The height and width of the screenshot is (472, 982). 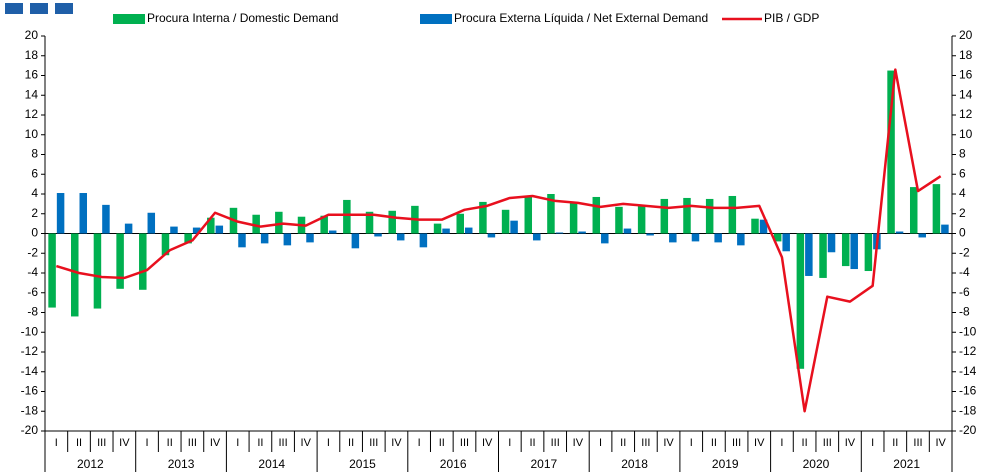 I want to click on year-label: 2012, so click(x=90, y=464).